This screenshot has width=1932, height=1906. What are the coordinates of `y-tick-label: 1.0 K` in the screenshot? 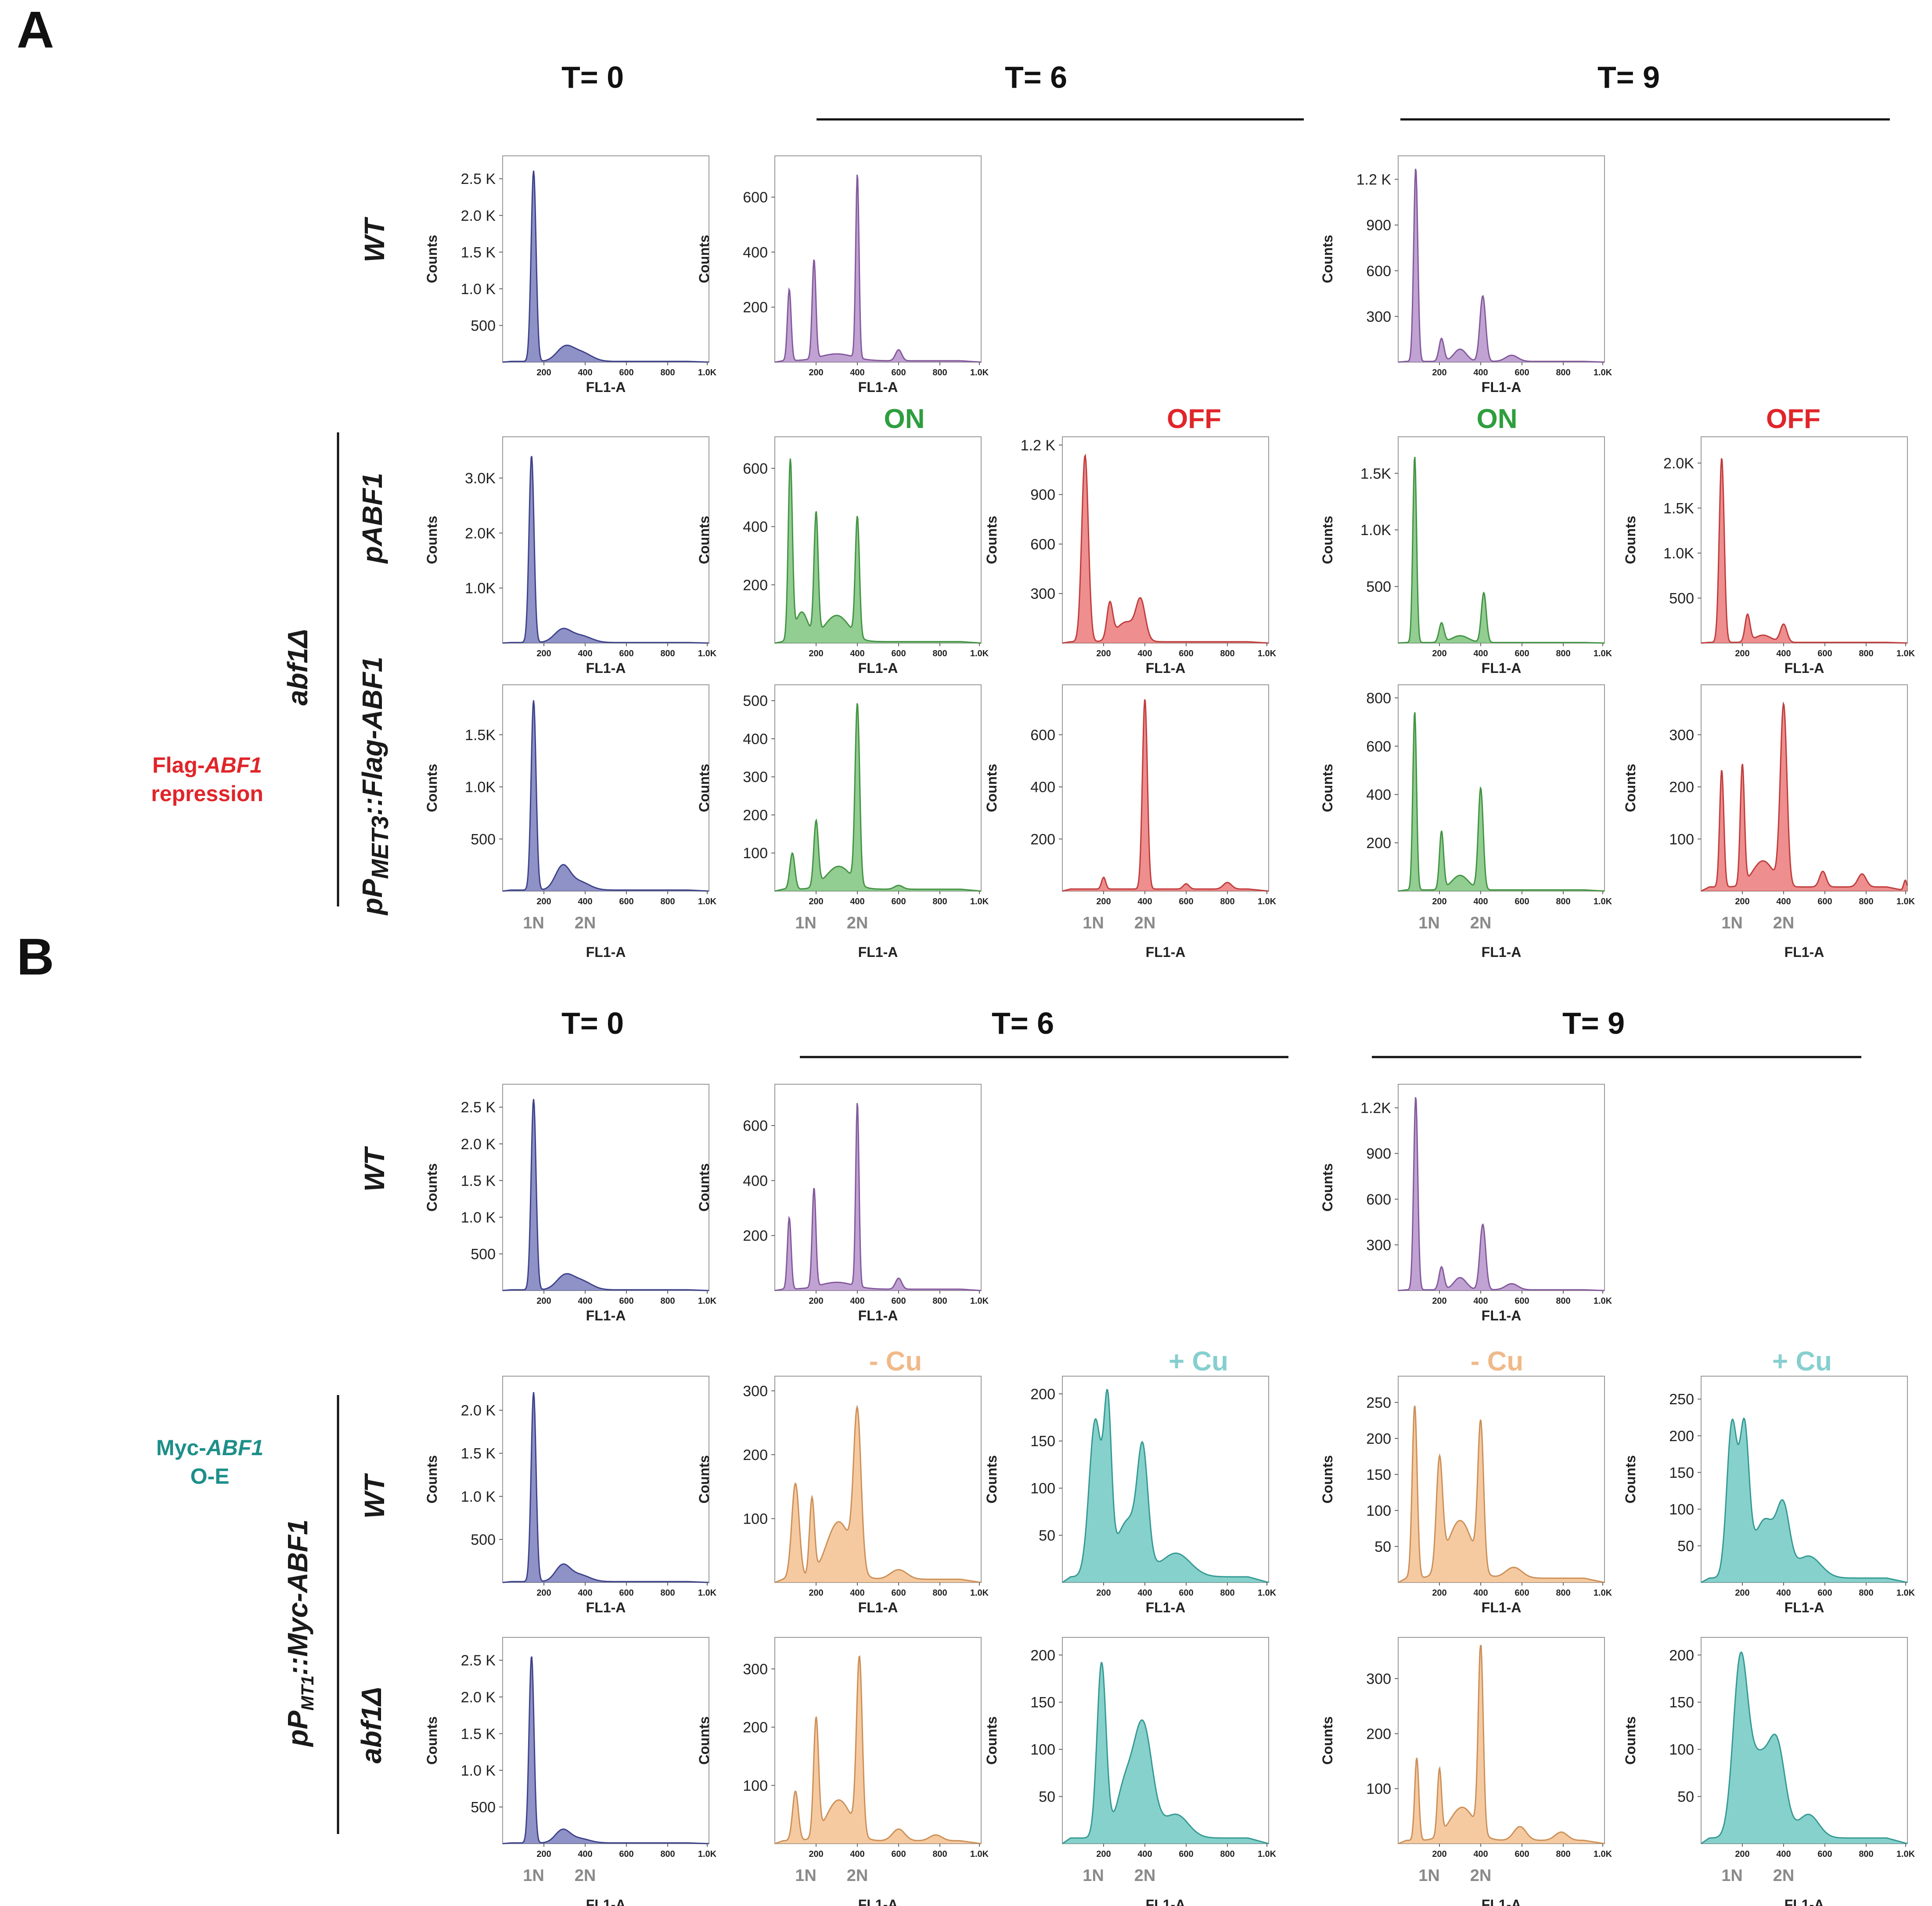 It's located at (478, 289).